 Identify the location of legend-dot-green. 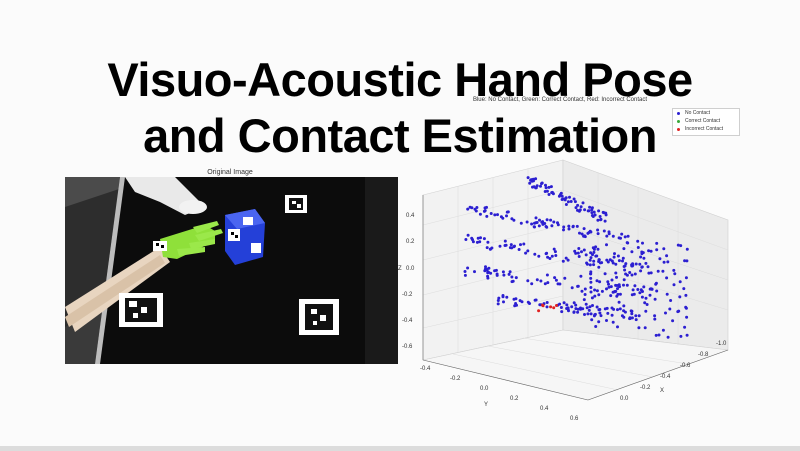
(678, 121).